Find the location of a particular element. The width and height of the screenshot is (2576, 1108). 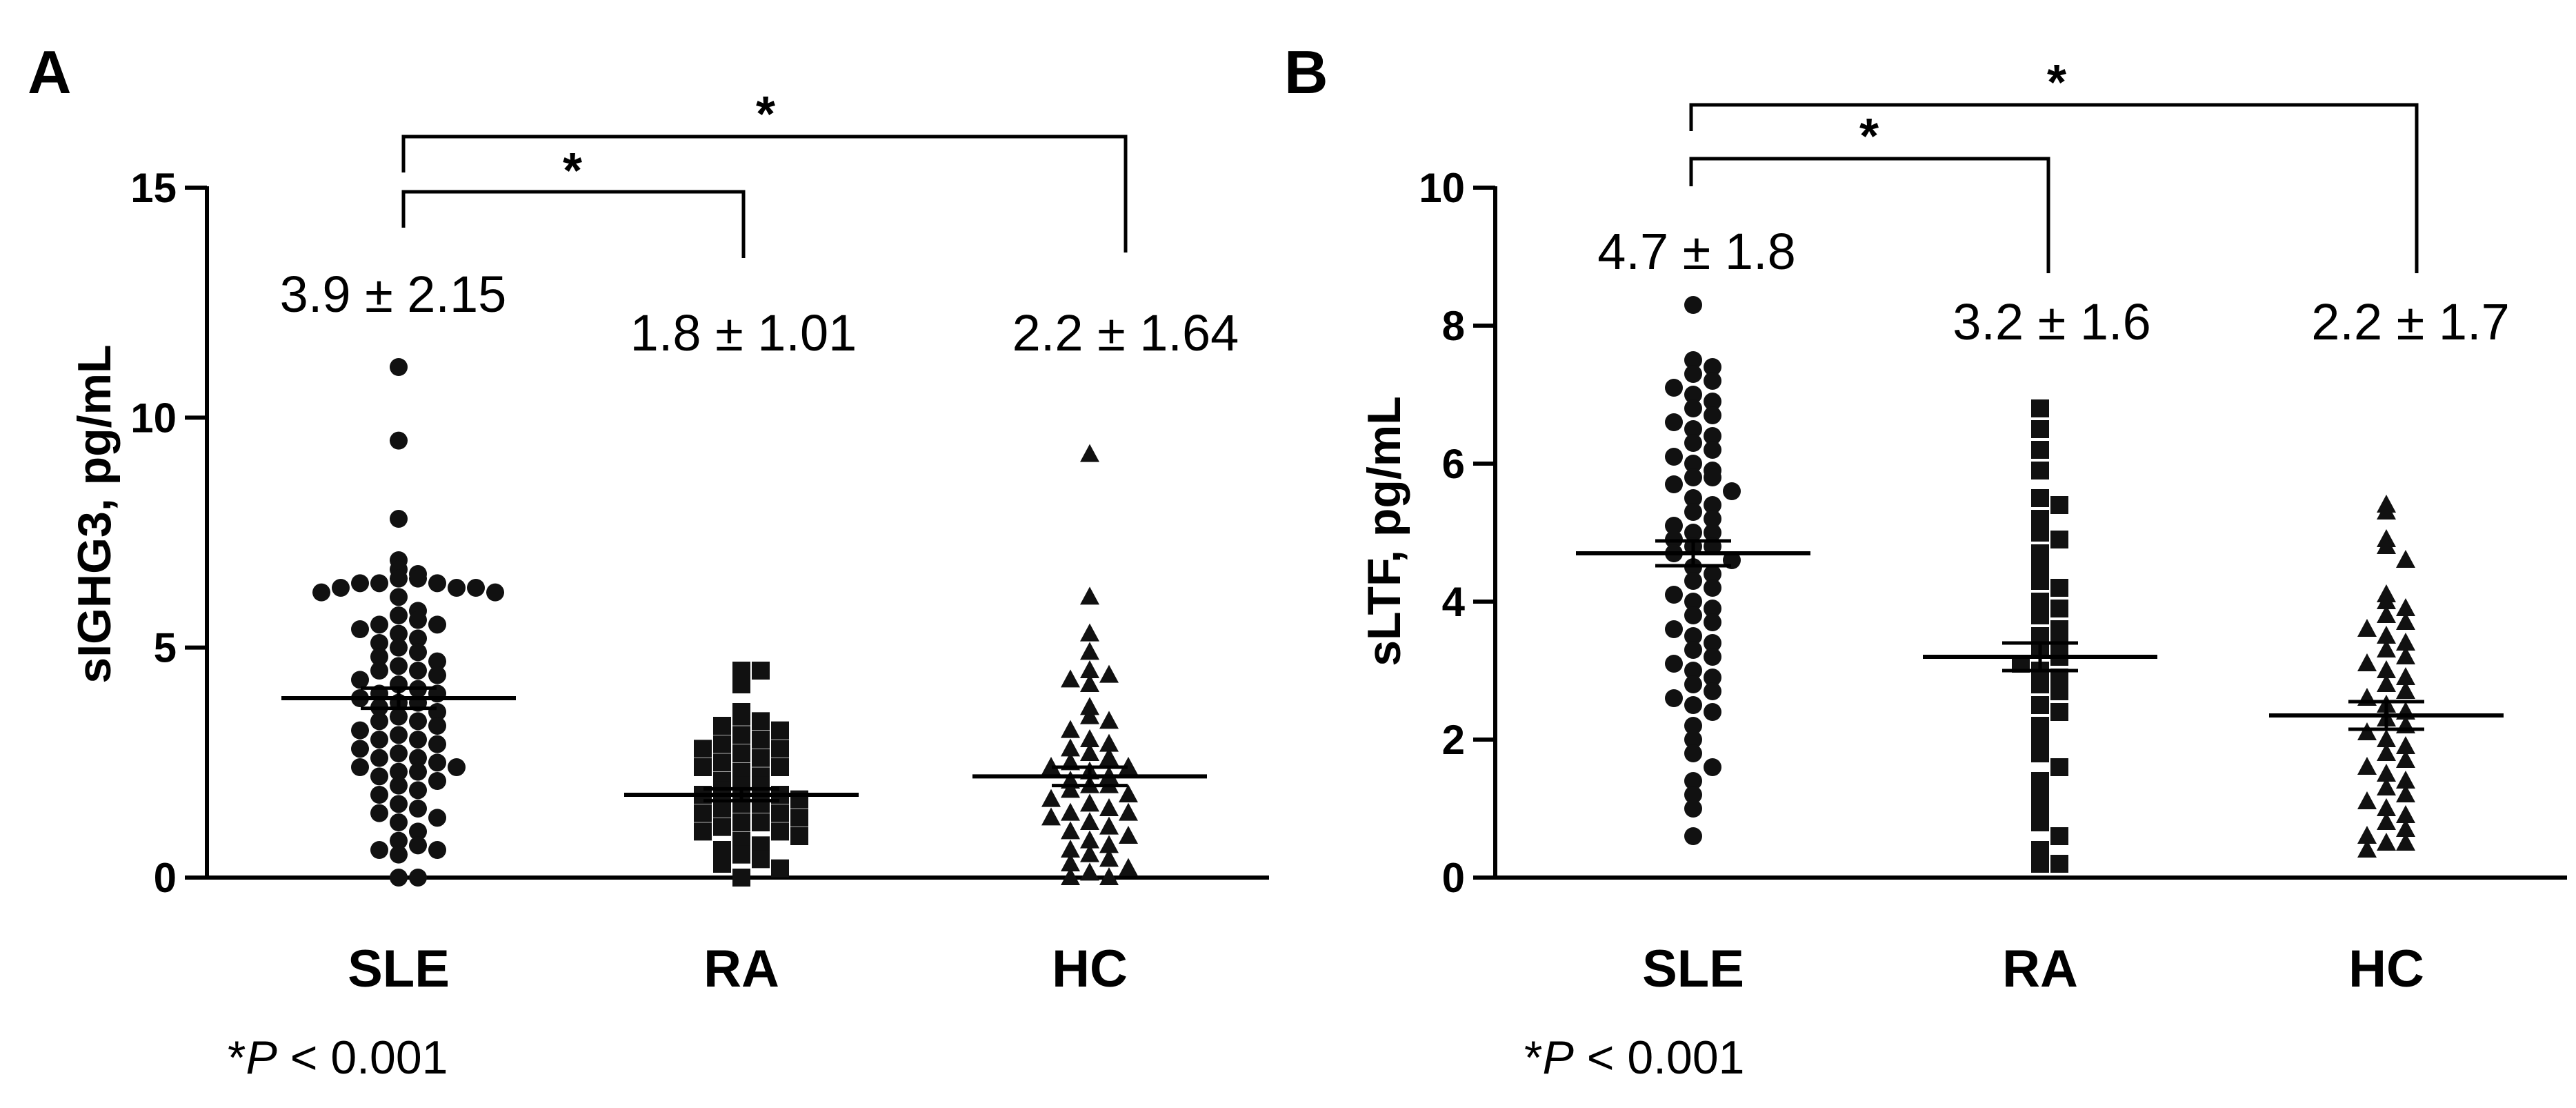

panel-a-means is located at coordinates (744, 744).